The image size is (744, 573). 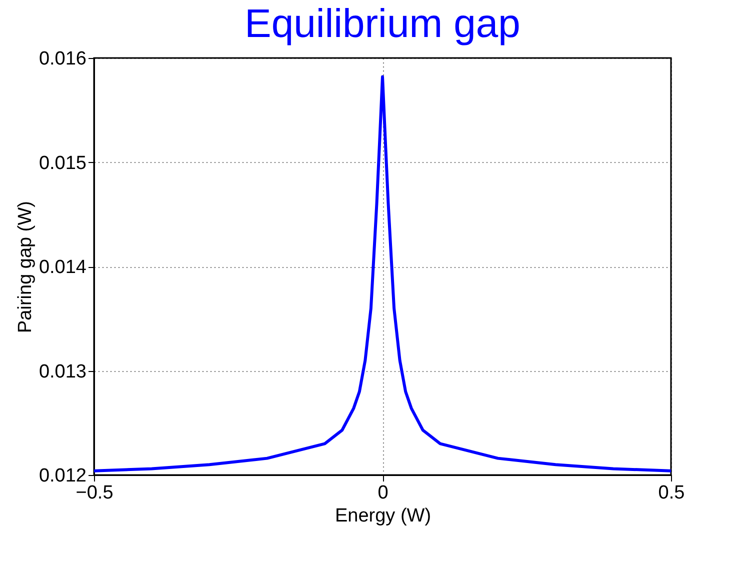 I want to click on x-tick-label: 0, so click(x=383, y=493).